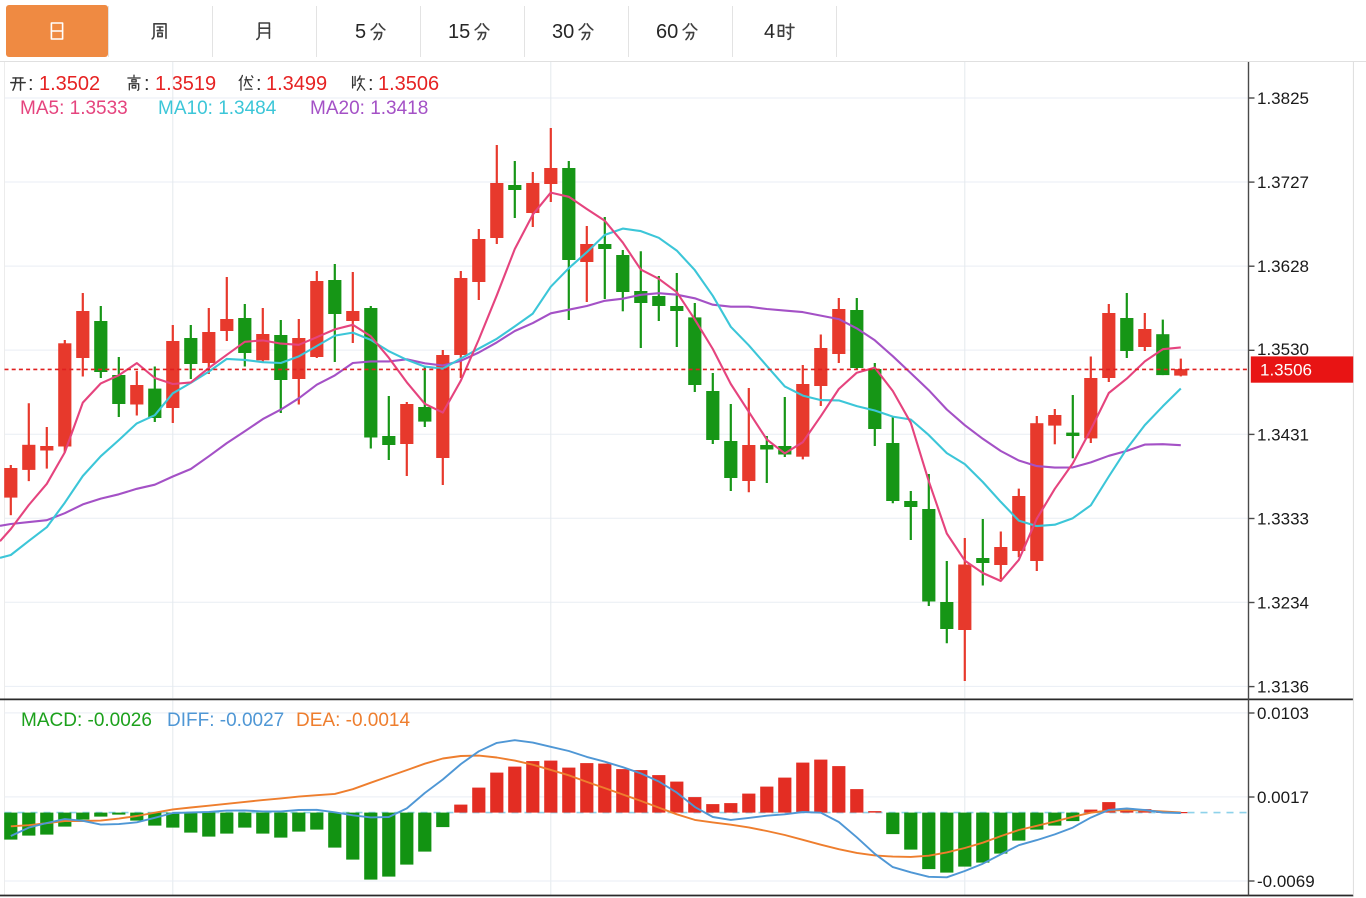 This screenshot has width=1366, height=898. Describe the element at coordinates (225, 720) in the screenshot. I see `svg-text: DIFF: -0.0027` at that location.